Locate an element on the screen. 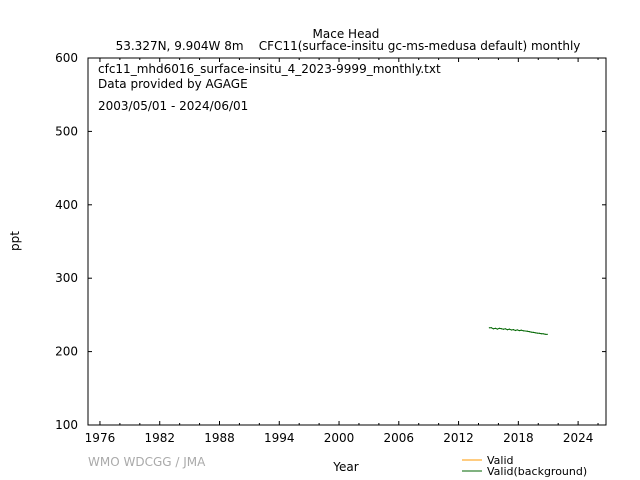 The height and width of the screenshot is (480, 640). x-tick-label: 2000 is located at coordinates (339, 438).